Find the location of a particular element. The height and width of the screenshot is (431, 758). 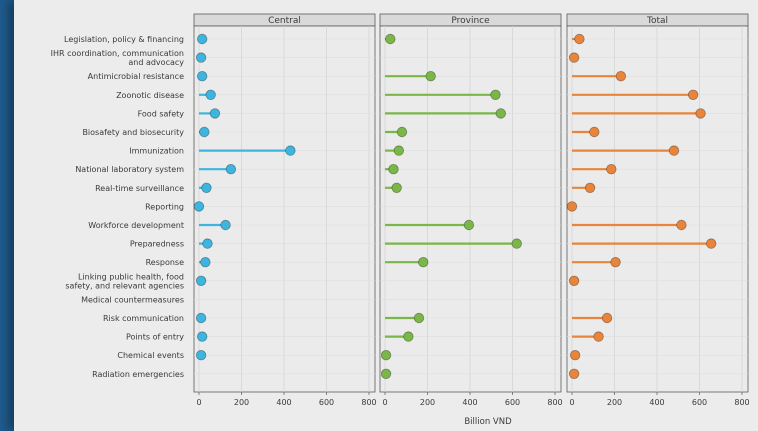

category-label: Antimicrobial resistance is located at coordinates (136, 76).